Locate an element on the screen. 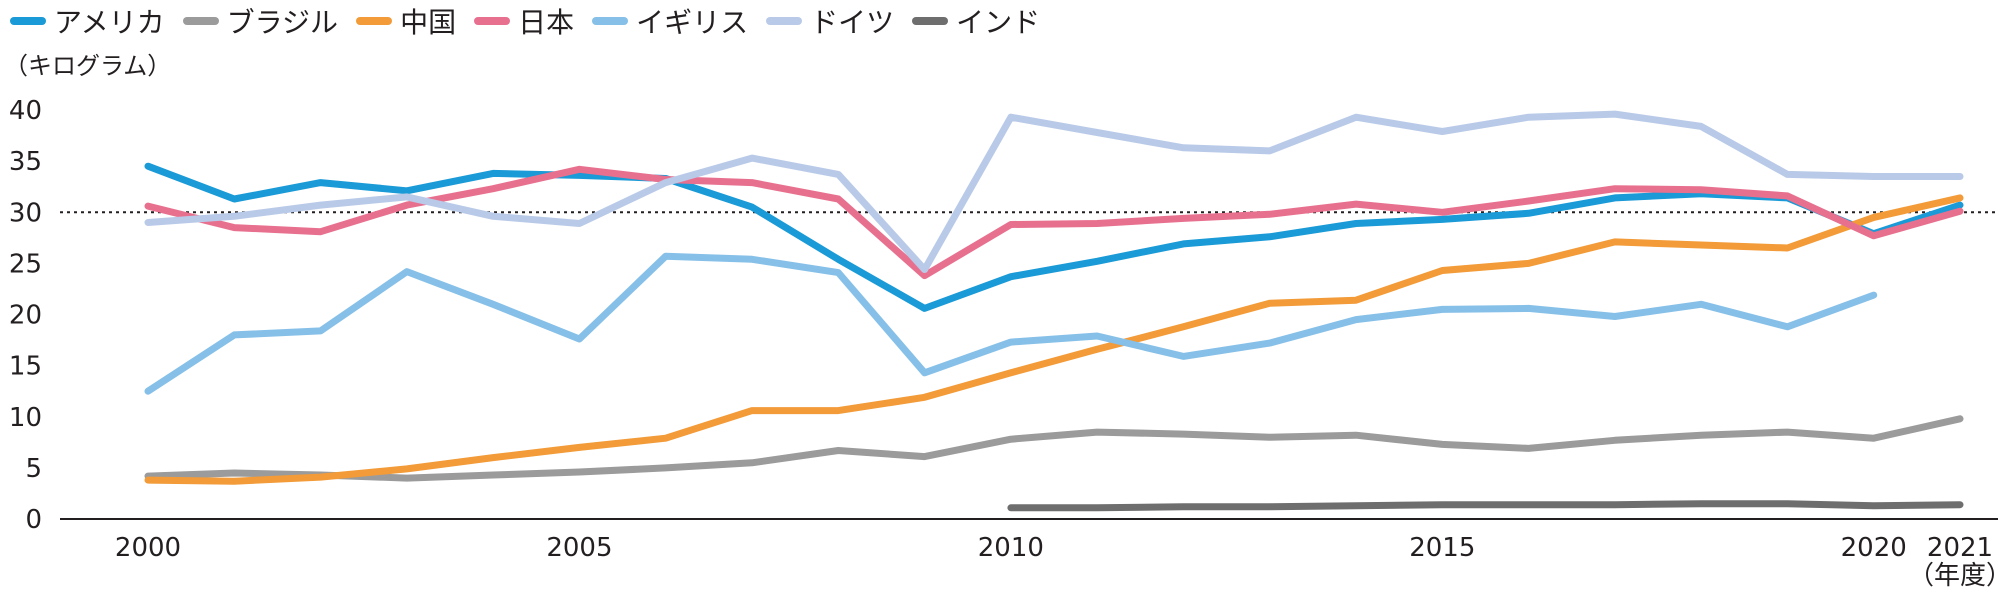  legend-label: インド is located at coordinates (998, 22).